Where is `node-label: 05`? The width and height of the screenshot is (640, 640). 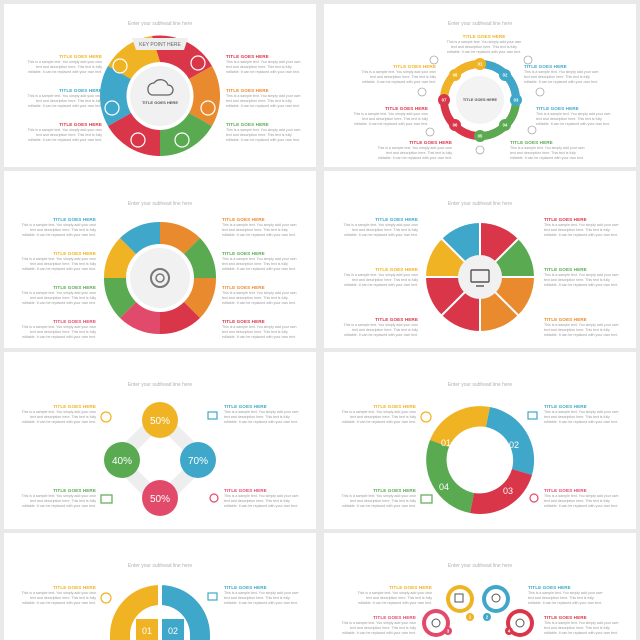 node-label: 05 is located at coordinates (480, 136).